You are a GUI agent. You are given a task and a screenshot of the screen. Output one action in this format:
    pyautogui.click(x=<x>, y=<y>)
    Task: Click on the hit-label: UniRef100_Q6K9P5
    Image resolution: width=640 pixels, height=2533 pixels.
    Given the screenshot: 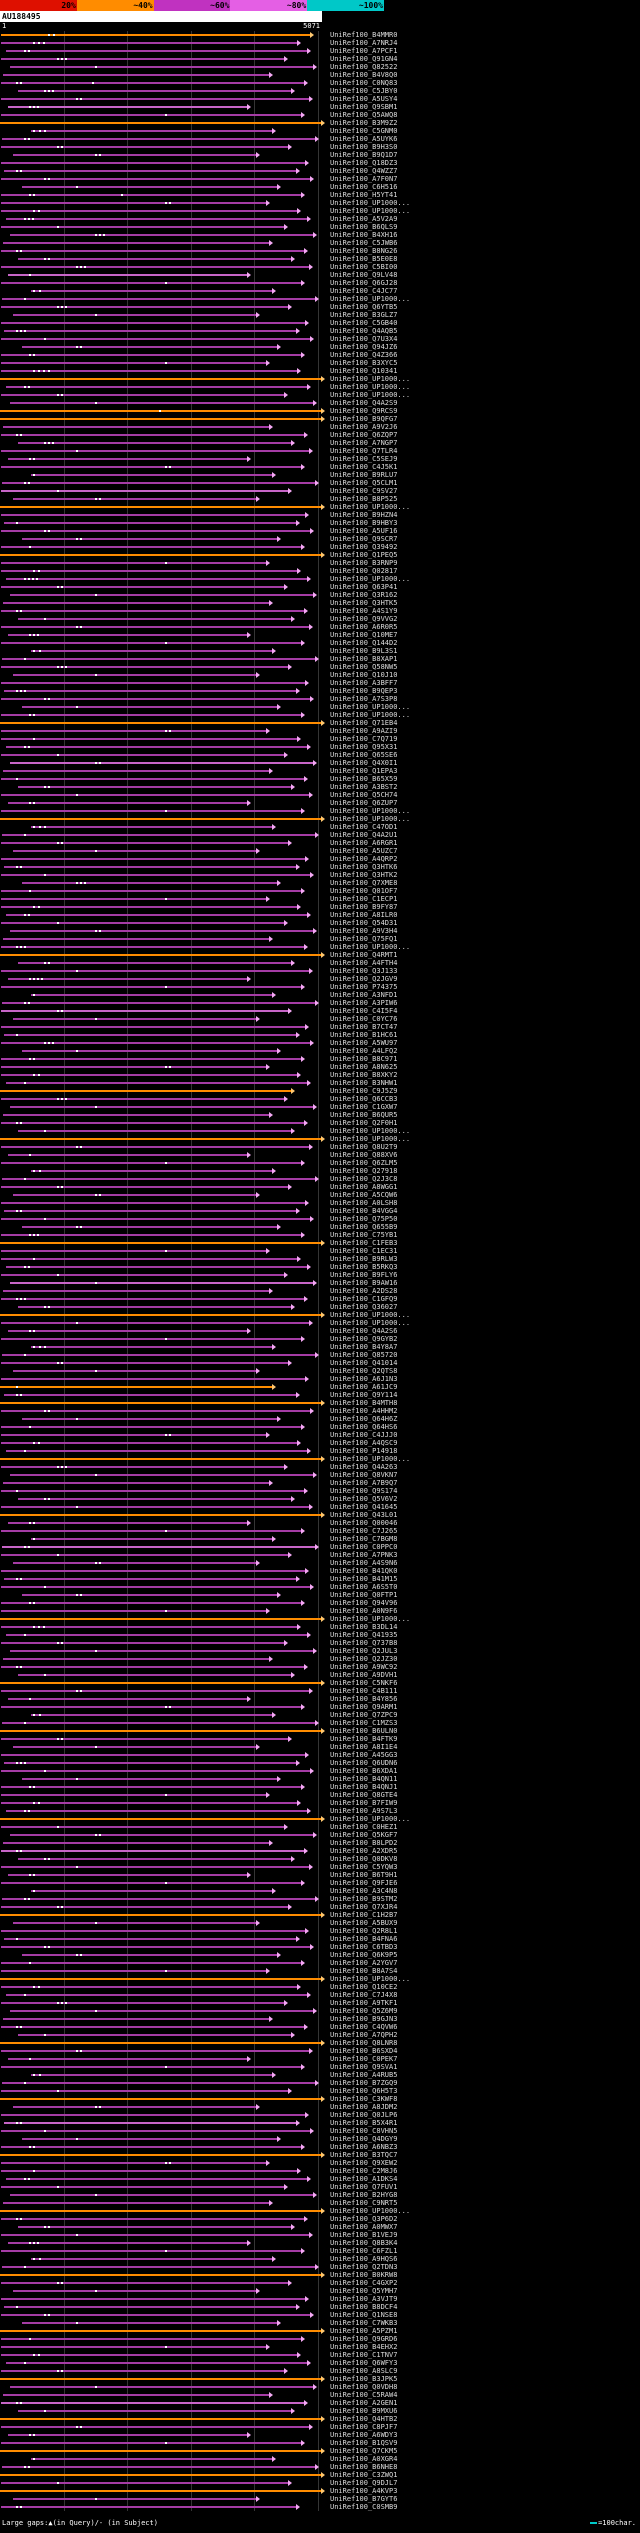 What is the action you would take?
    pyautogui.click(x=364, y=1955)
    